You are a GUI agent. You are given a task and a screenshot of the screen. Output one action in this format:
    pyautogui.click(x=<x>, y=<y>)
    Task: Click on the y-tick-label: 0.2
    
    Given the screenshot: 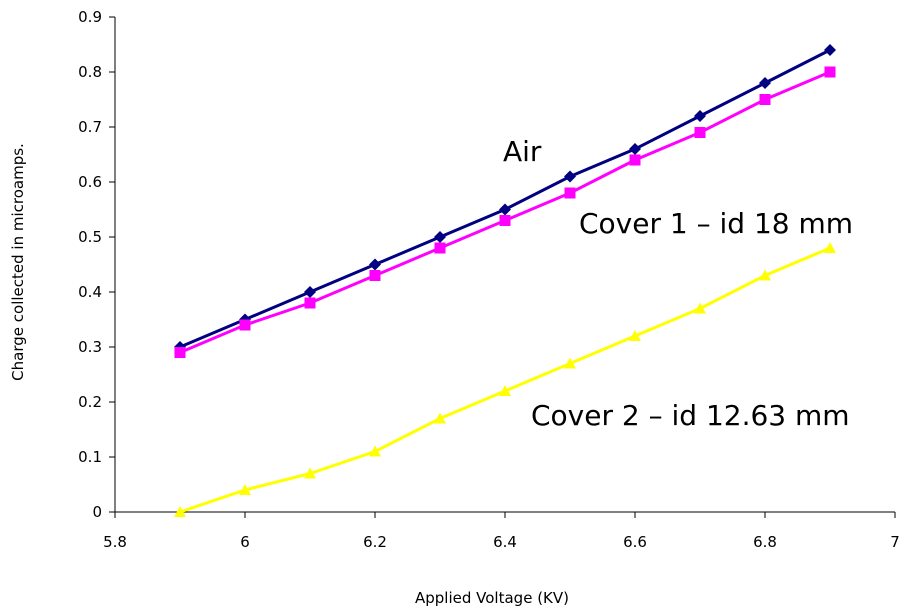 What is the action you would take?
    pyautogui.click(x=90, y=402)
    